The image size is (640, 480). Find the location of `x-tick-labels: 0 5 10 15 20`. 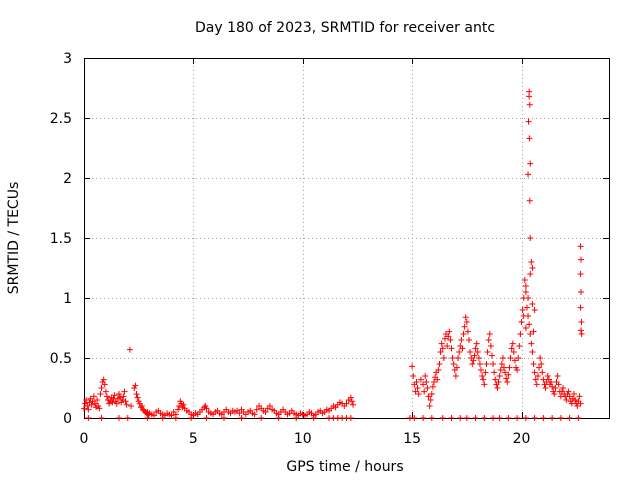

x-tick-labels: 0 5 10 15 20 is located at coordinates (305, 439).